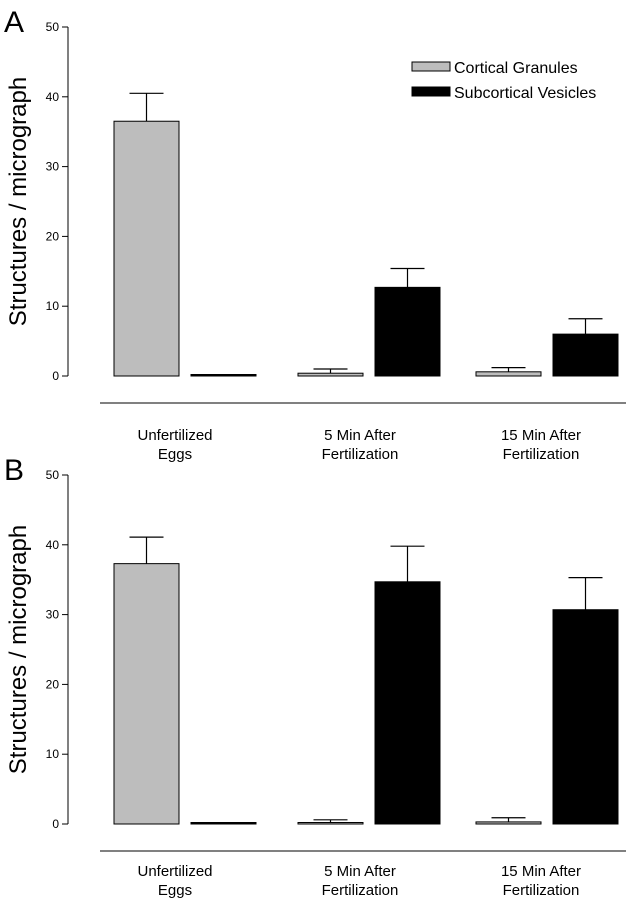 The image size is (642, 900). Describe the element at coordinates (14, 22) in the screenshot. I see `panel-label: A` at that location.